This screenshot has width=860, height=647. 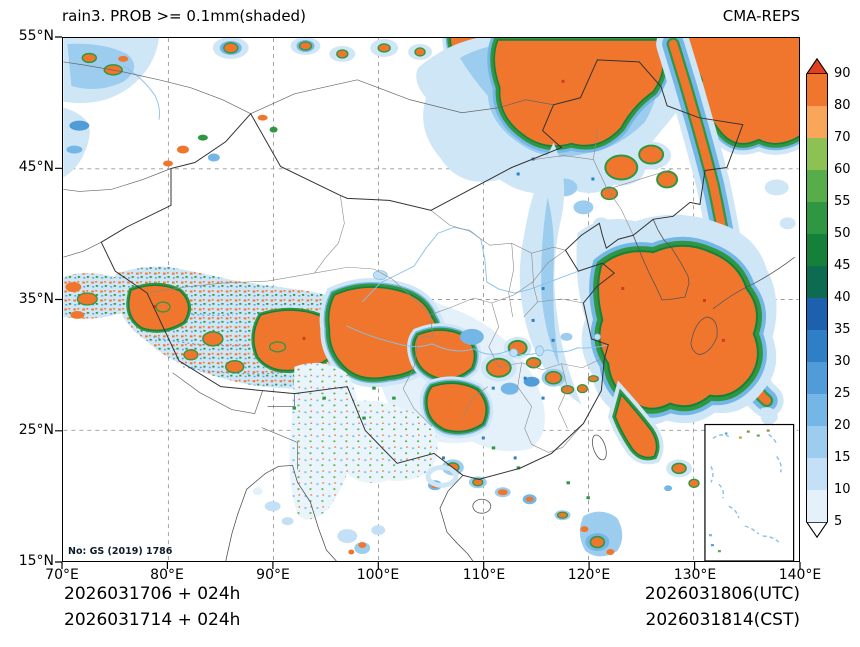 I want to click on colorbar-tick-label: 45, so click(x=842, y=265).